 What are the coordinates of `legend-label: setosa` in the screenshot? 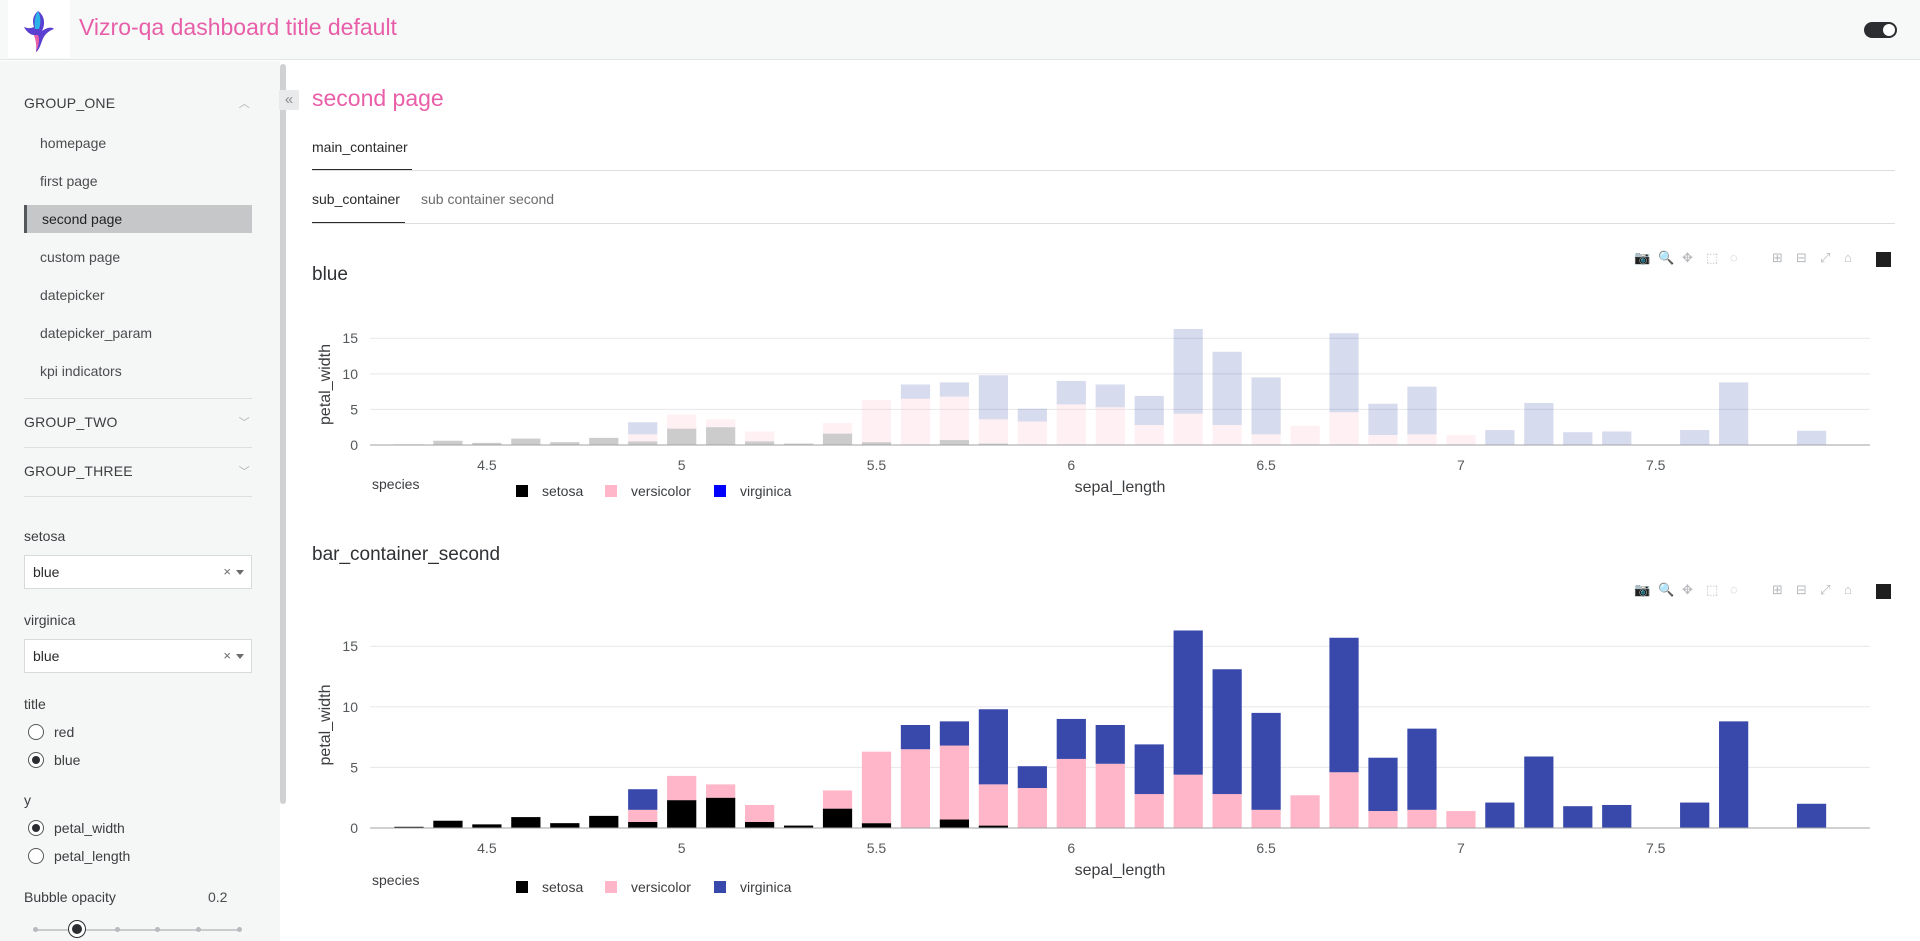 It's located at (562, 887).